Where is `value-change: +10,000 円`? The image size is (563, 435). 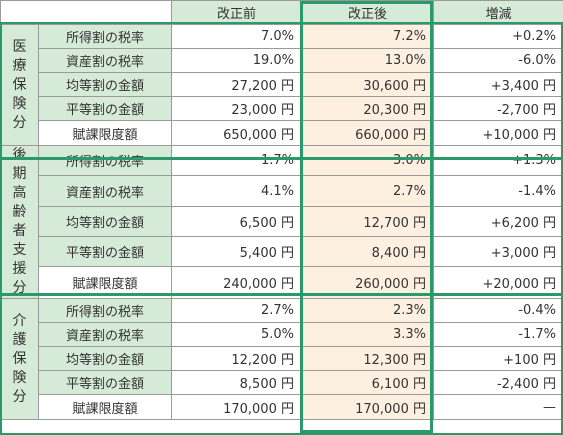
value-change: +10,000 円 is located at coordinates (498, 133).